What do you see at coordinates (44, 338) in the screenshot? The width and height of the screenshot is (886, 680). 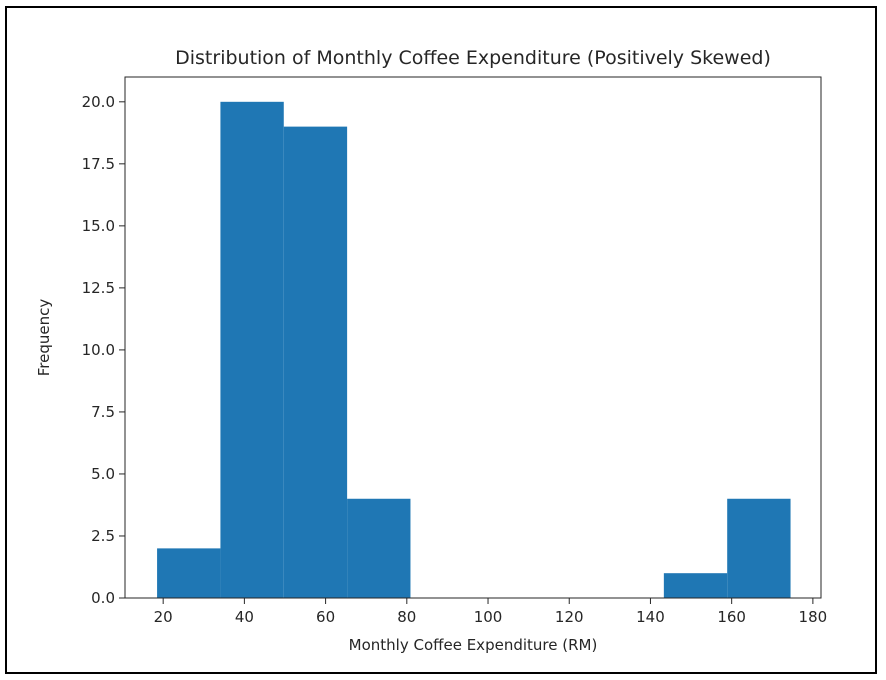 I see `y-axis-label: Frequency` at bounding box center [44, 338].